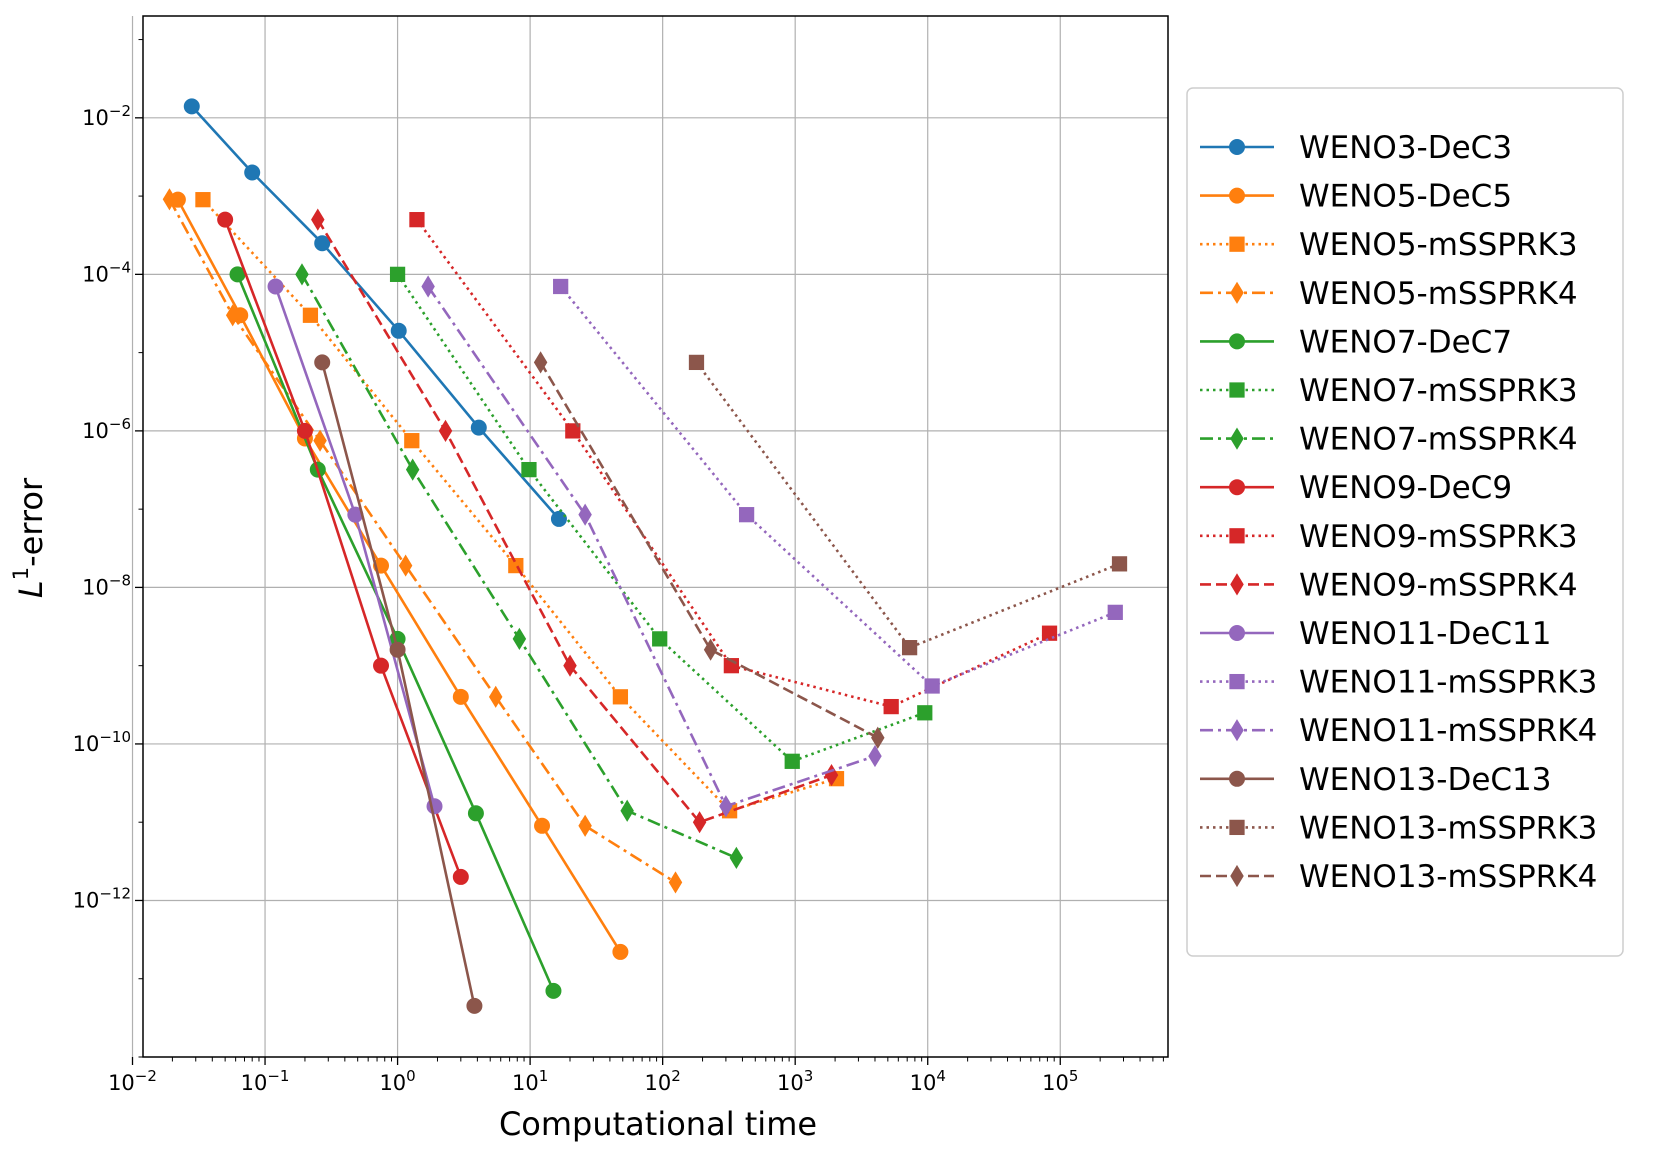  Describe the element at coordinates (1389, 245) in the screenshot. I see `legend-entry-weno5-mssprk3: WENO5-mSSPRK3` at that location.